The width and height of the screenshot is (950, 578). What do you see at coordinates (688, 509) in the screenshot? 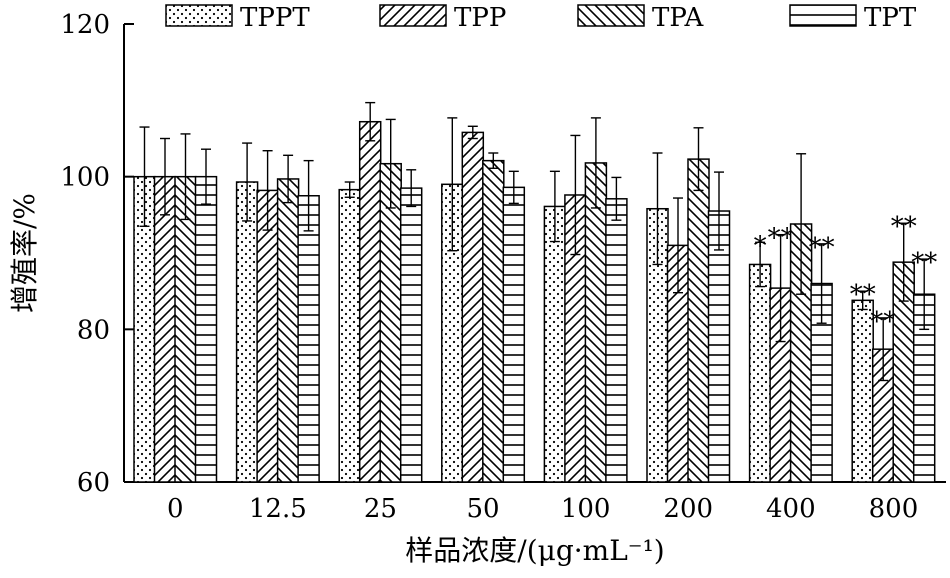
I see `x-tick-label: 200` at bounding box center [688, 509].